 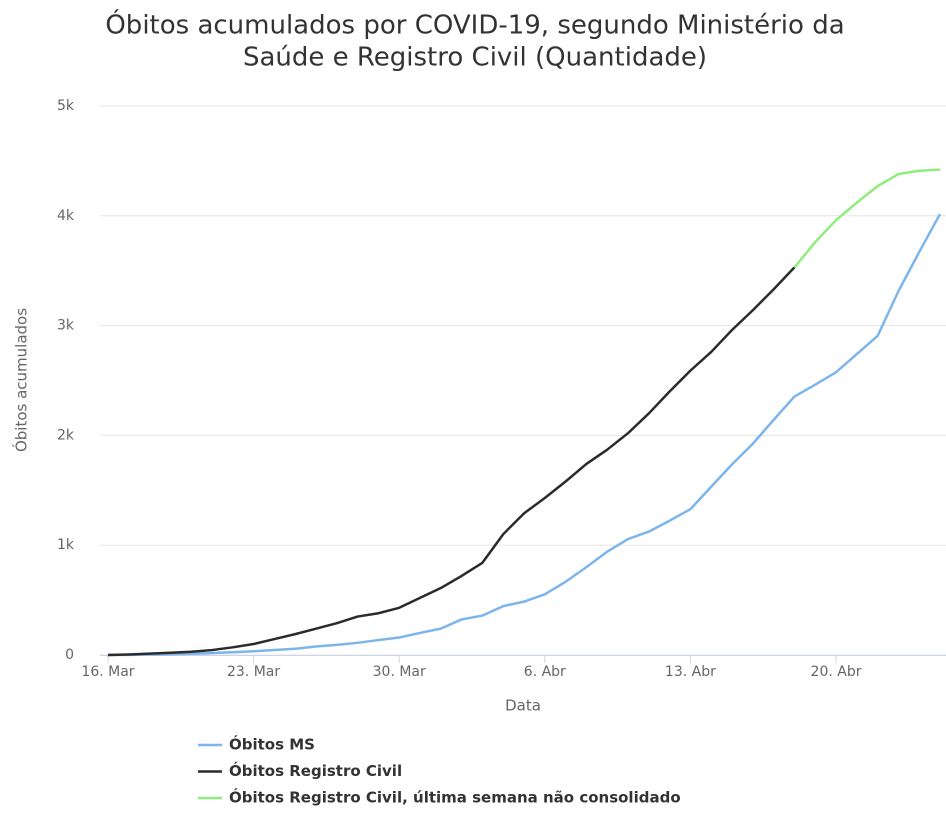 I want to click on x-axis-title: Data, so click(x=523, y=706).